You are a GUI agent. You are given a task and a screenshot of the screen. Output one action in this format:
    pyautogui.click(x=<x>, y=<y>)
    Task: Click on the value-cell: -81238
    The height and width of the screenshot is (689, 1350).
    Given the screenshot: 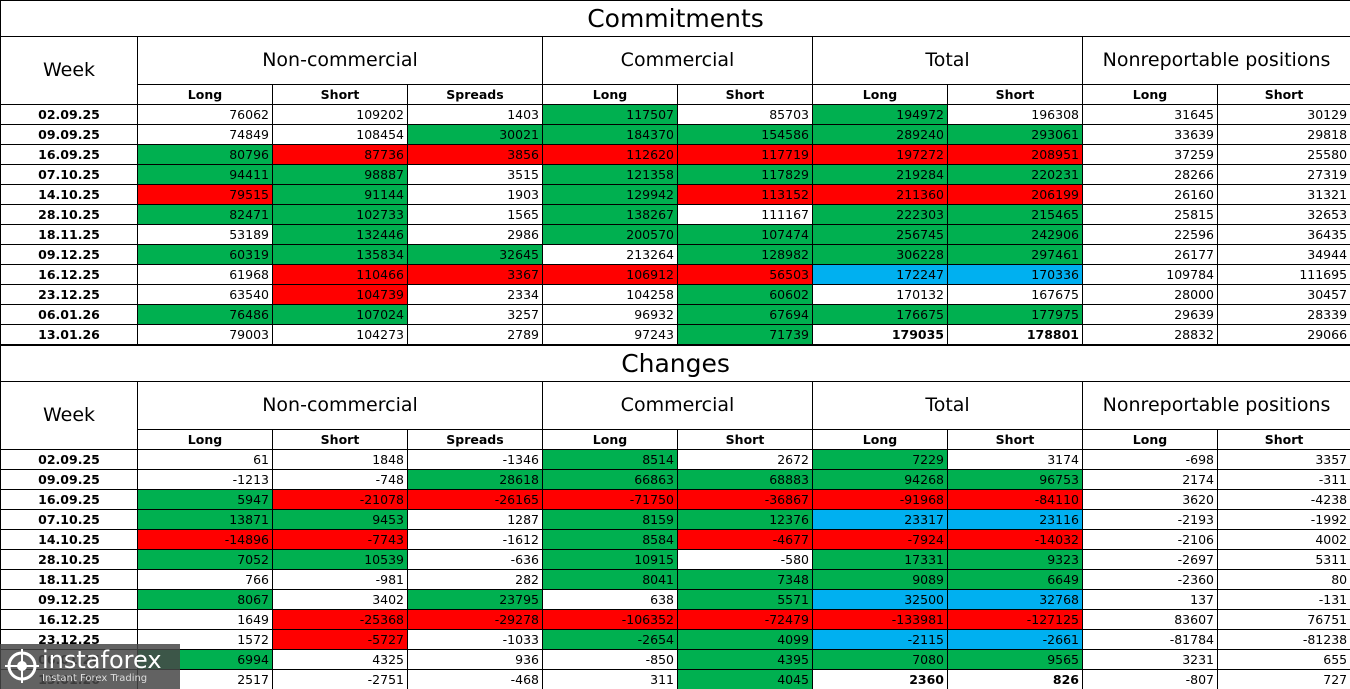 What is the action you would take?
    pyautogui.click(x=1283, y=639)
    